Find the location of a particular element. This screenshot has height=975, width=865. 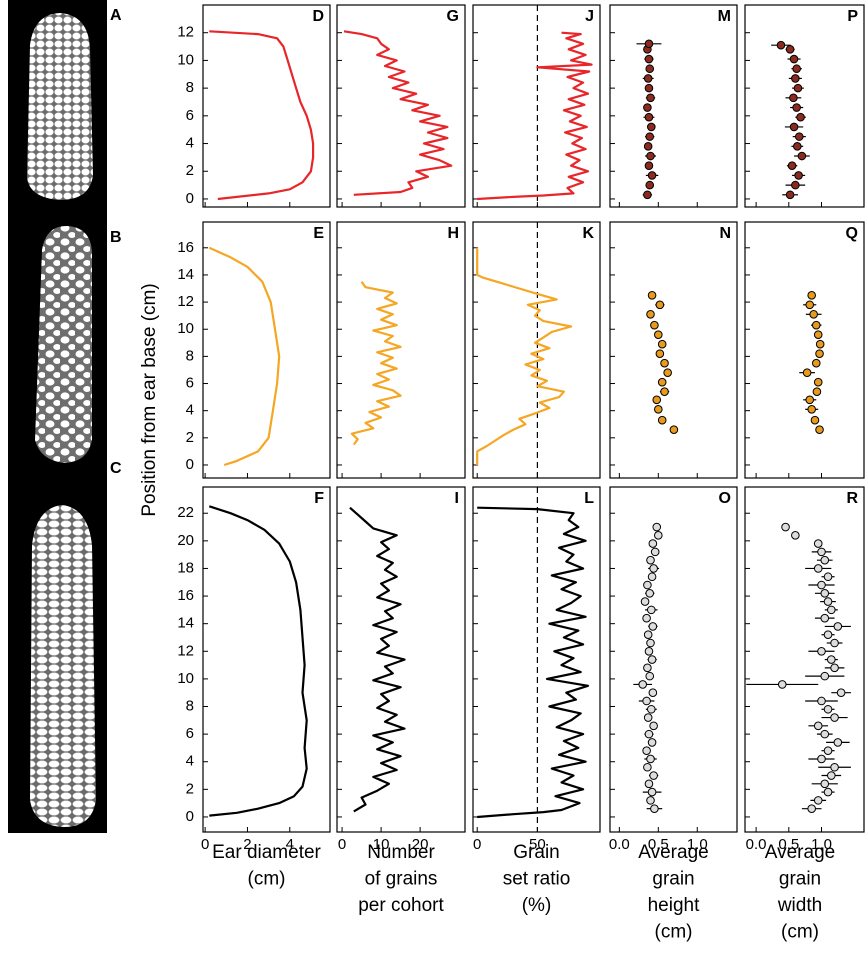

x-axis-label: Grain is located at coordinates (536, 852).